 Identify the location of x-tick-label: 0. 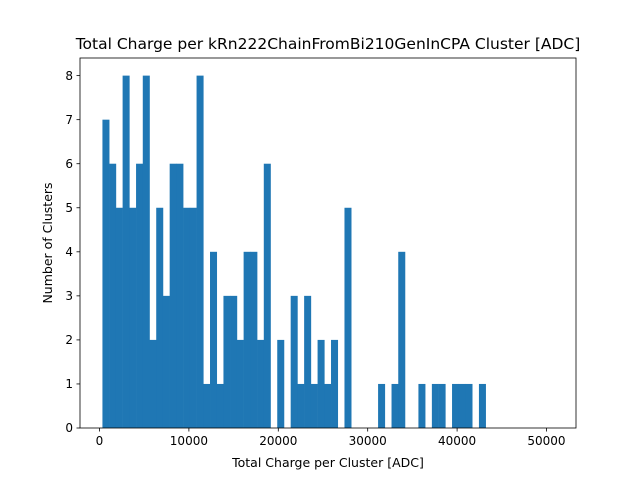
(100, 441).